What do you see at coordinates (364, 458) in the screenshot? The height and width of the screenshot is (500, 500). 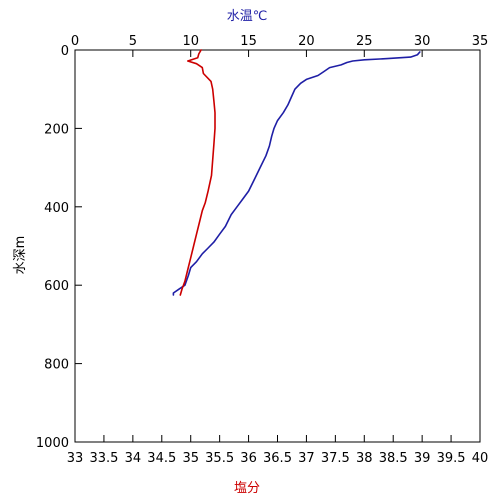 I see `salinity-tick-label: 38` at bounding box center [364, 458].